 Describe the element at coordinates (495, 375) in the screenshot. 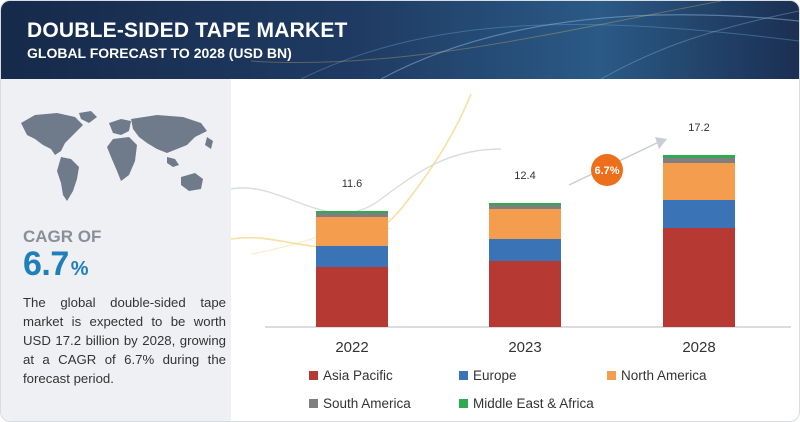

I see `legend-label-europe: Europe` at that location.